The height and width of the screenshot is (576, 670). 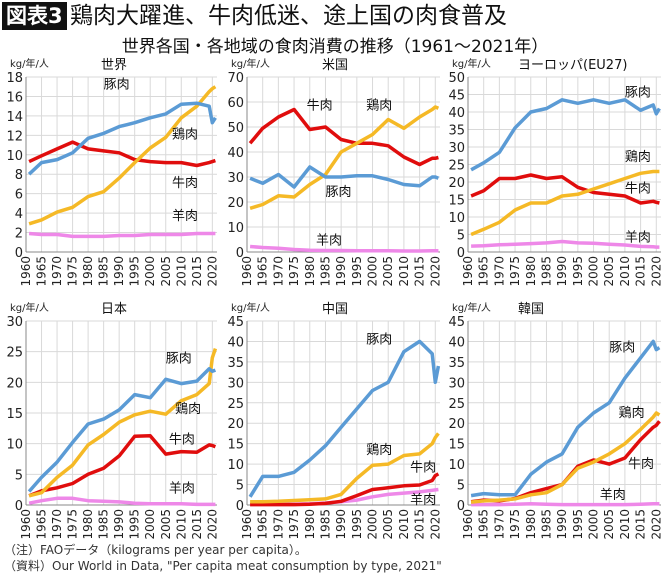 What do you see at coordinates (456, 131) in the screenshot?
I see `y-tick-label: 35` at bounding box center [456, 131].